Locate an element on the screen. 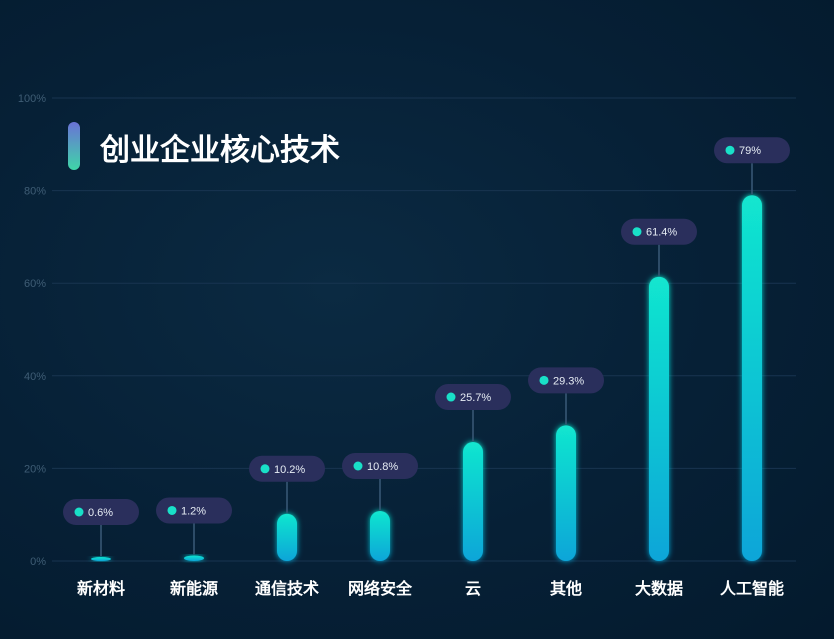 The image size is (834, 639). value-label: 0.6% is located at coordinates (100, 513).